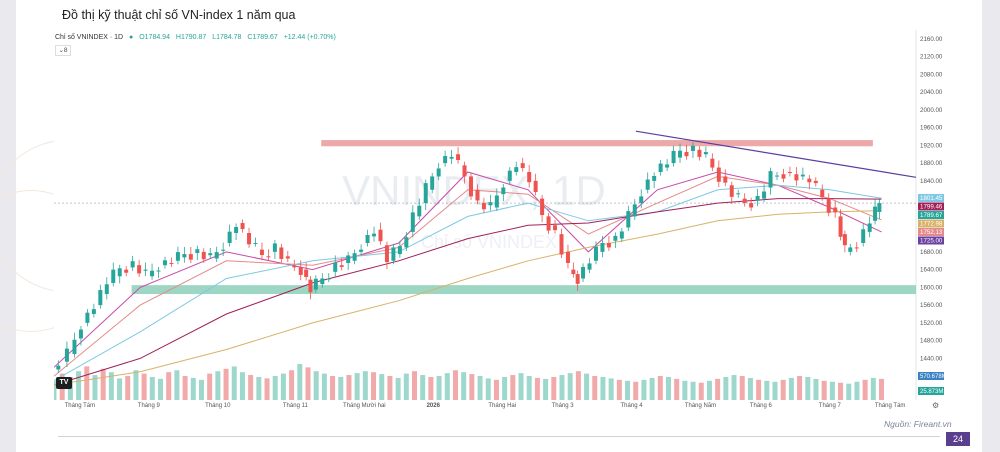 This screenshot has width=1000, height=452. Describe the element at coordinates (958, 439) in the screenshot. I see `page-number: 24` at that location.